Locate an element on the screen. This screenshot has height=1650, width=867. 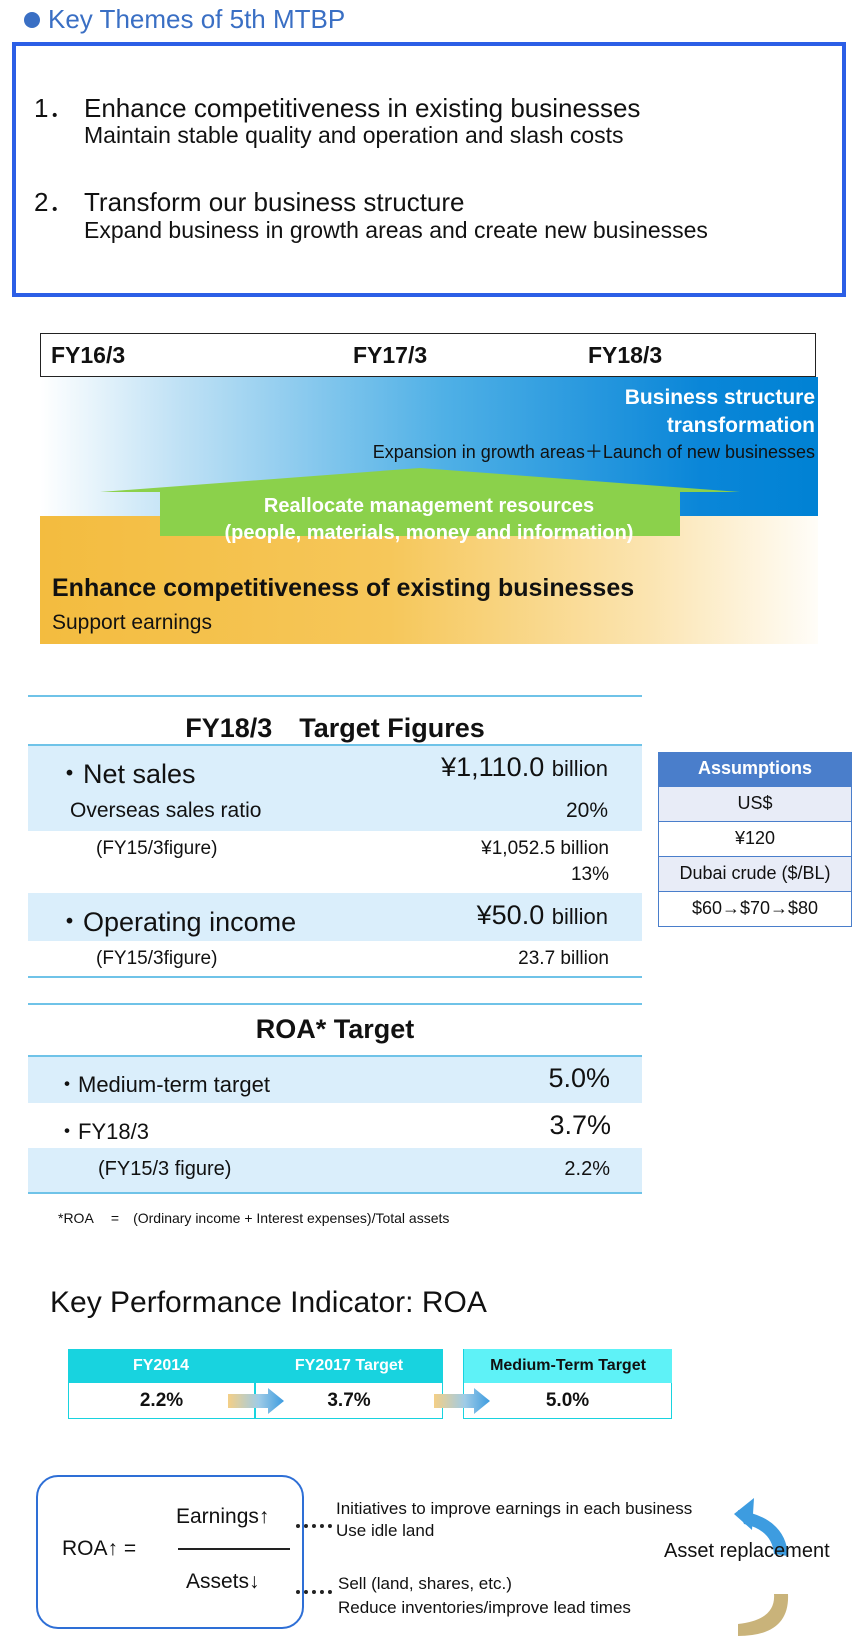
fy15-op-label: (FY15/3figure) is located at coordinates (157, 958).